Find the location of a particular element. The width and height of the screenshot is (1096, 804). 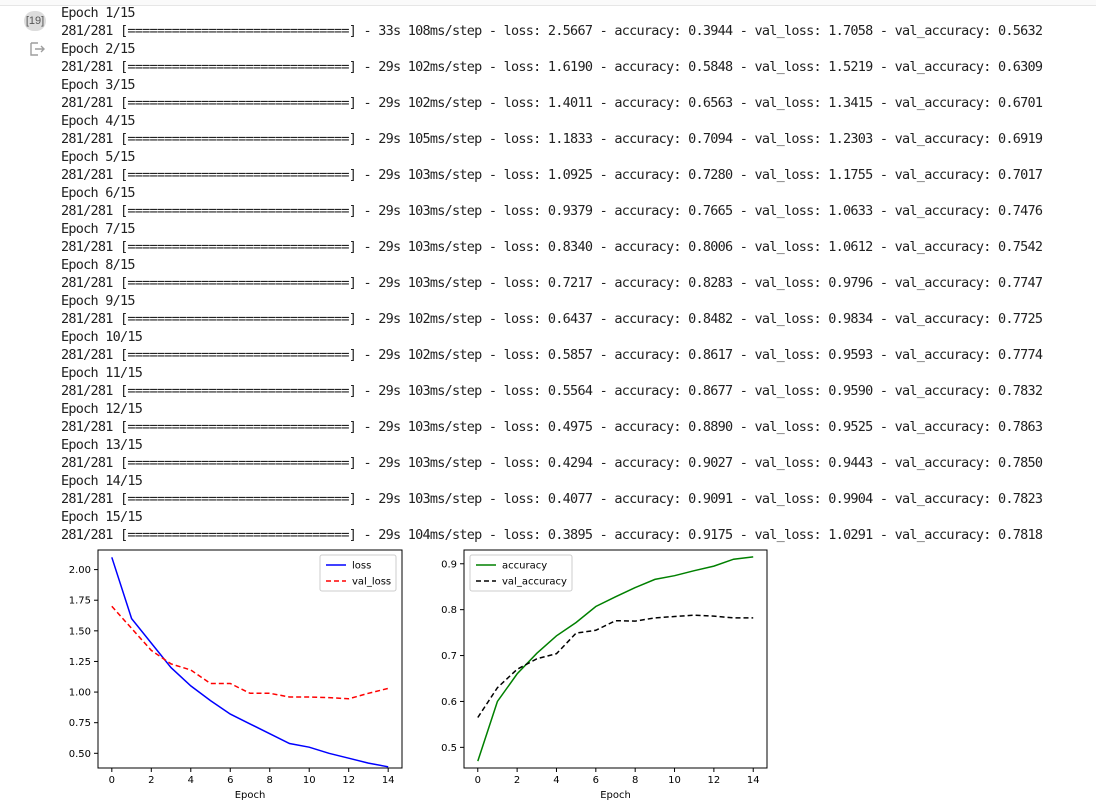

legend: loss val_loss is located at coordinates (358, 573).